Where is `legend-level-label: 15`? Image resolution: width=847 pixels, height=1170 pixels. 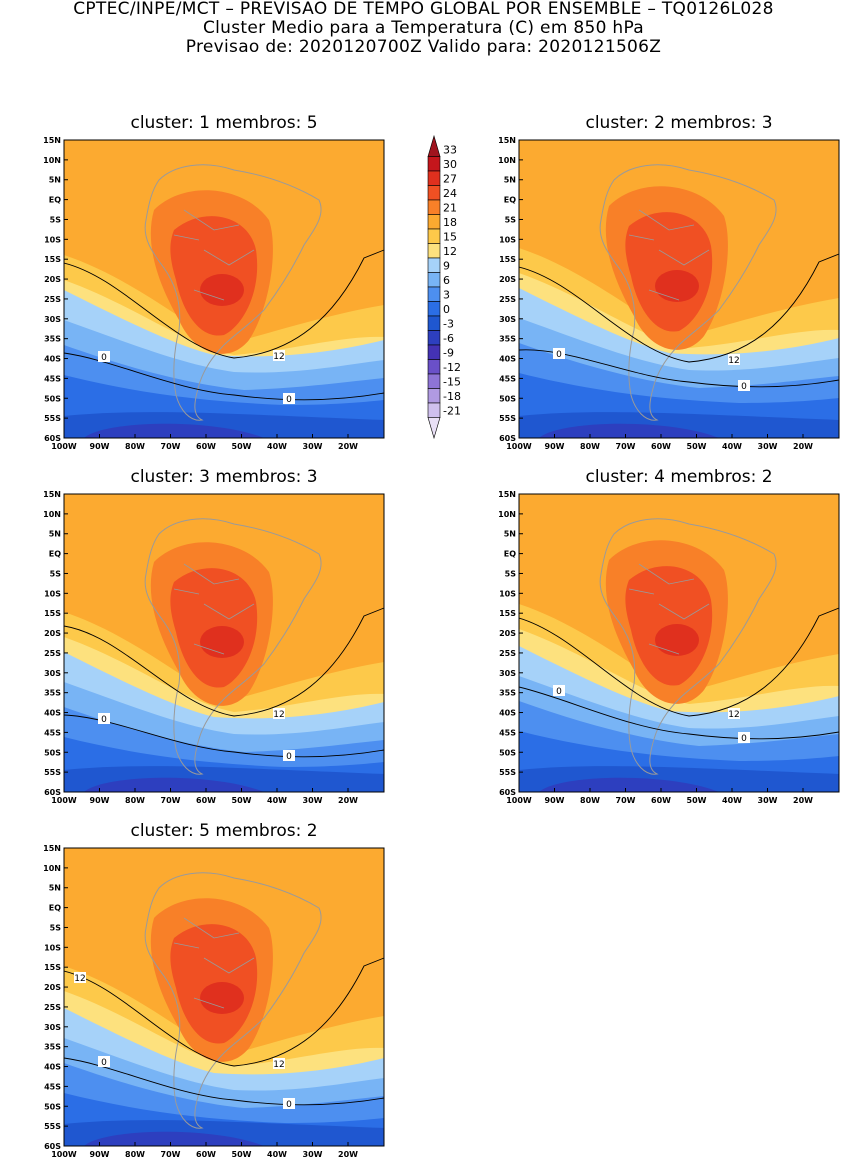 legend-level-label: 15 is located at coordinates (450, 236).